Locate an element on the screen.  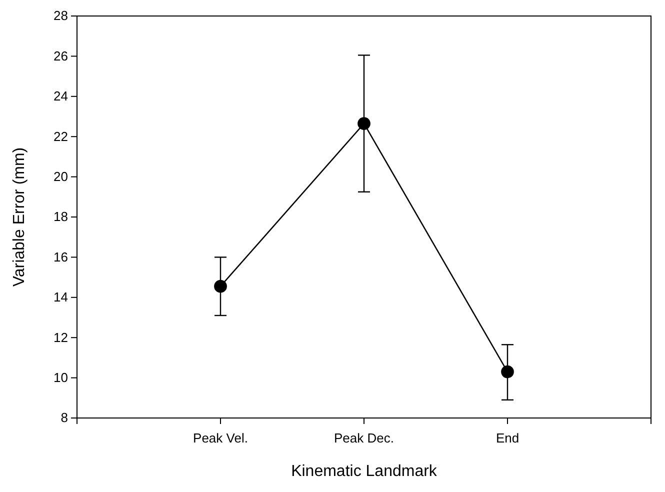
x-tick-label: End is located at coordinates (508, 438).